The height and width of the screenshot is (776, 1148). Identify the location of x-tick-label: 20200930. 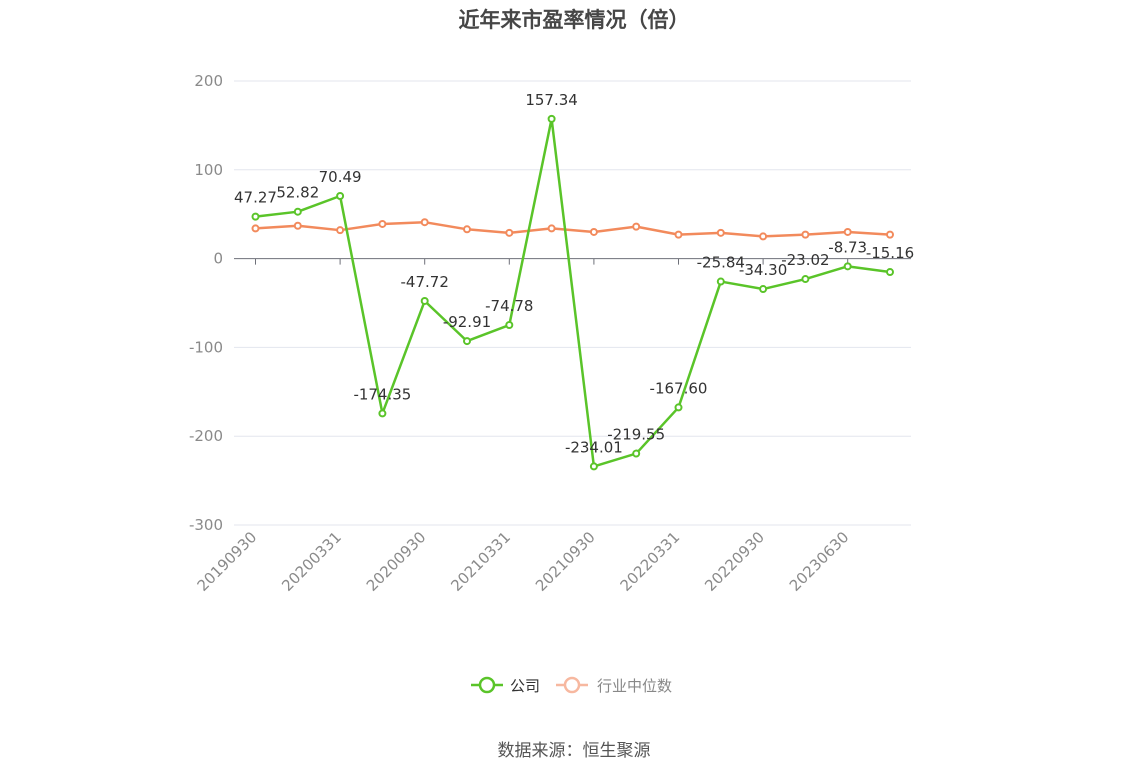
(396, 561).